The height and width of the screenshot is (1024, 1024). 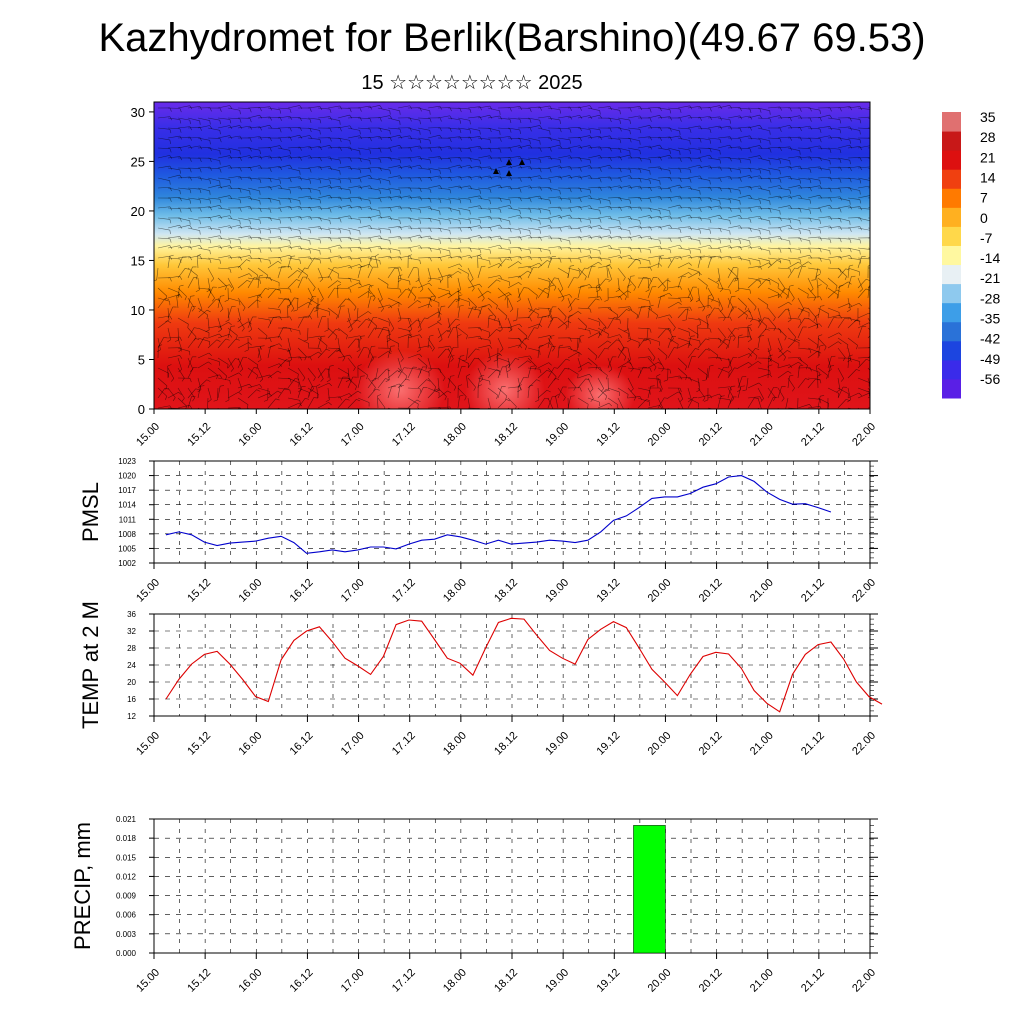 I want to click on x-tick-label: 19.00, so click(x=557, y=744).